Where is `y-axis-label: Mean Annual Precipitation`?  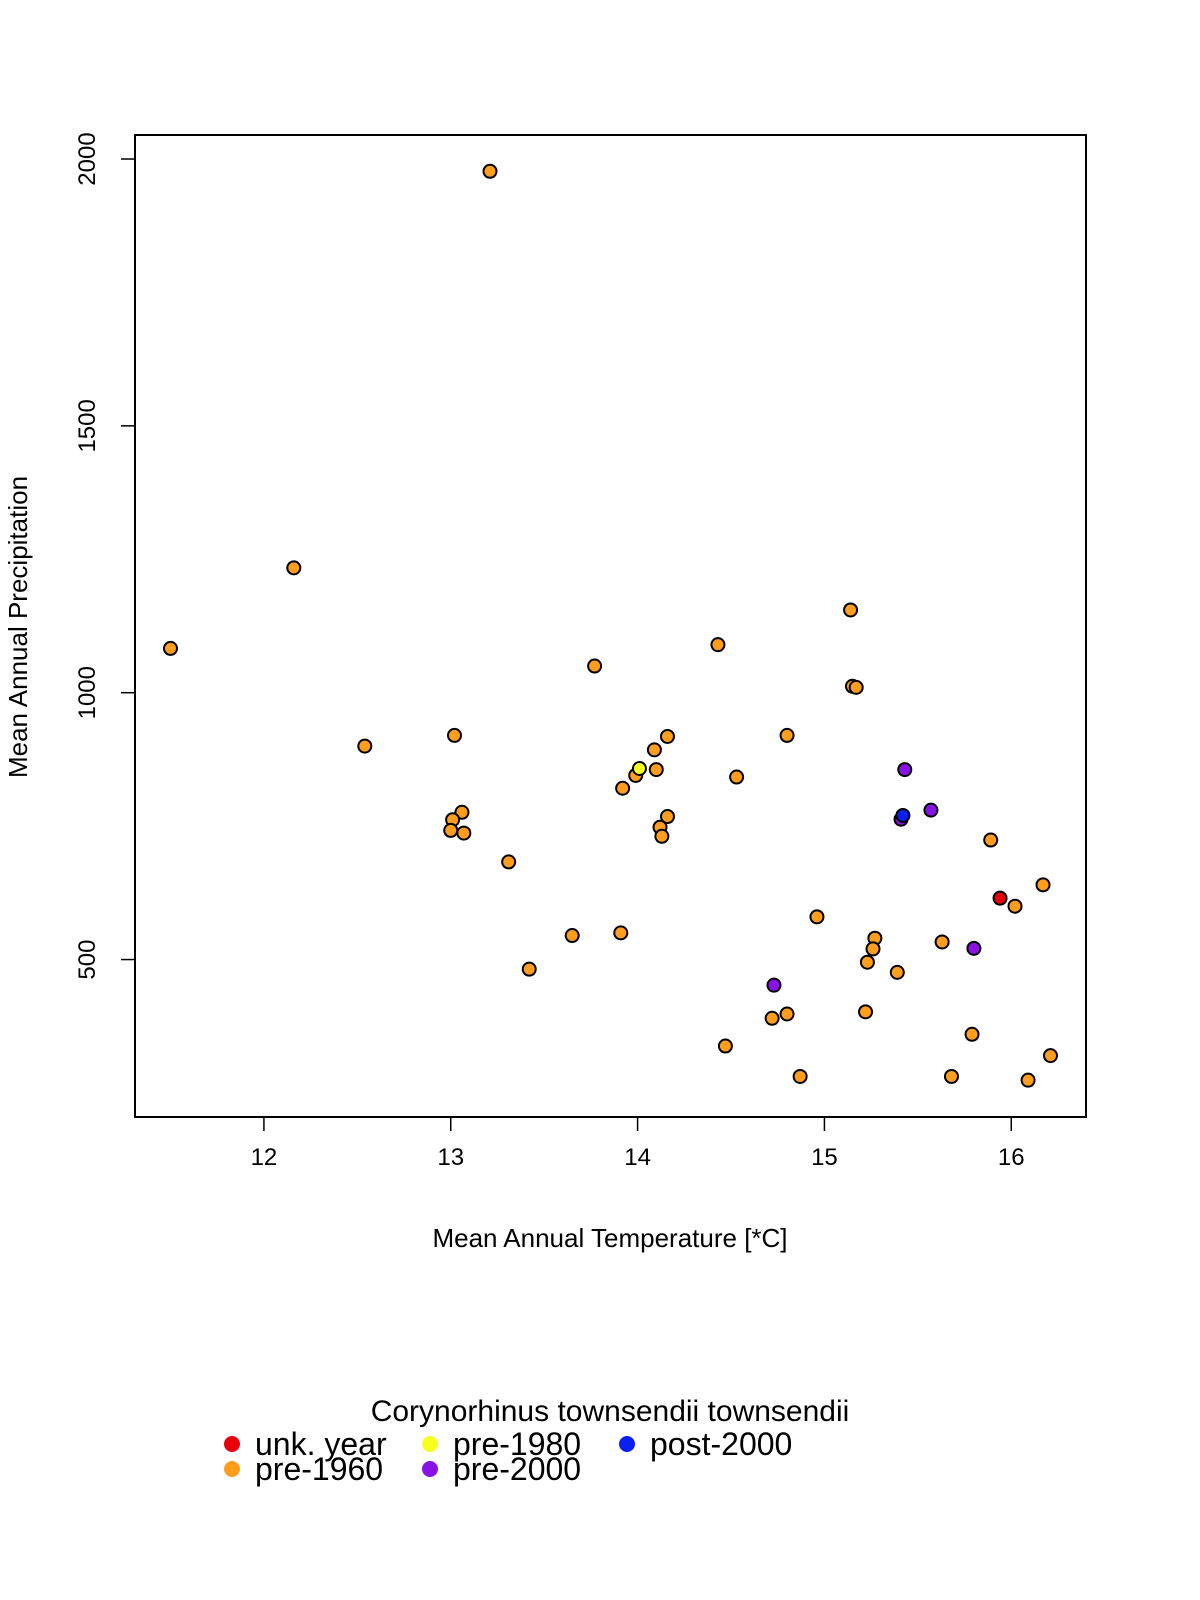 y-axis-label: Mean Annual Precipitation is located at coordinates (18, 627).